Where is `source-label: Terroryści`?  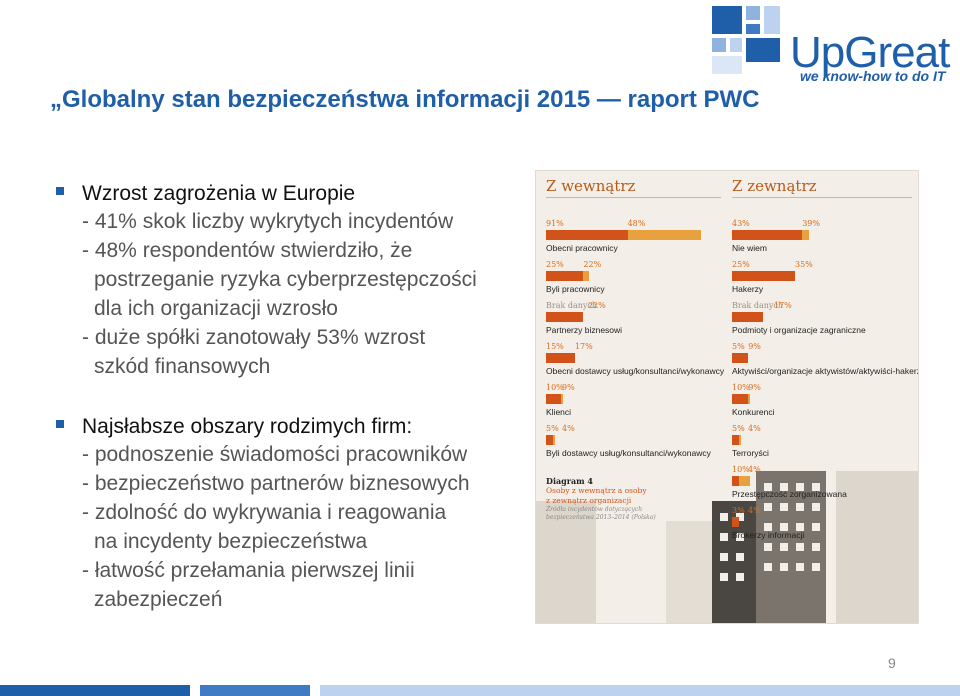
source-label: Terroryści is located at coordinates (750, 453).